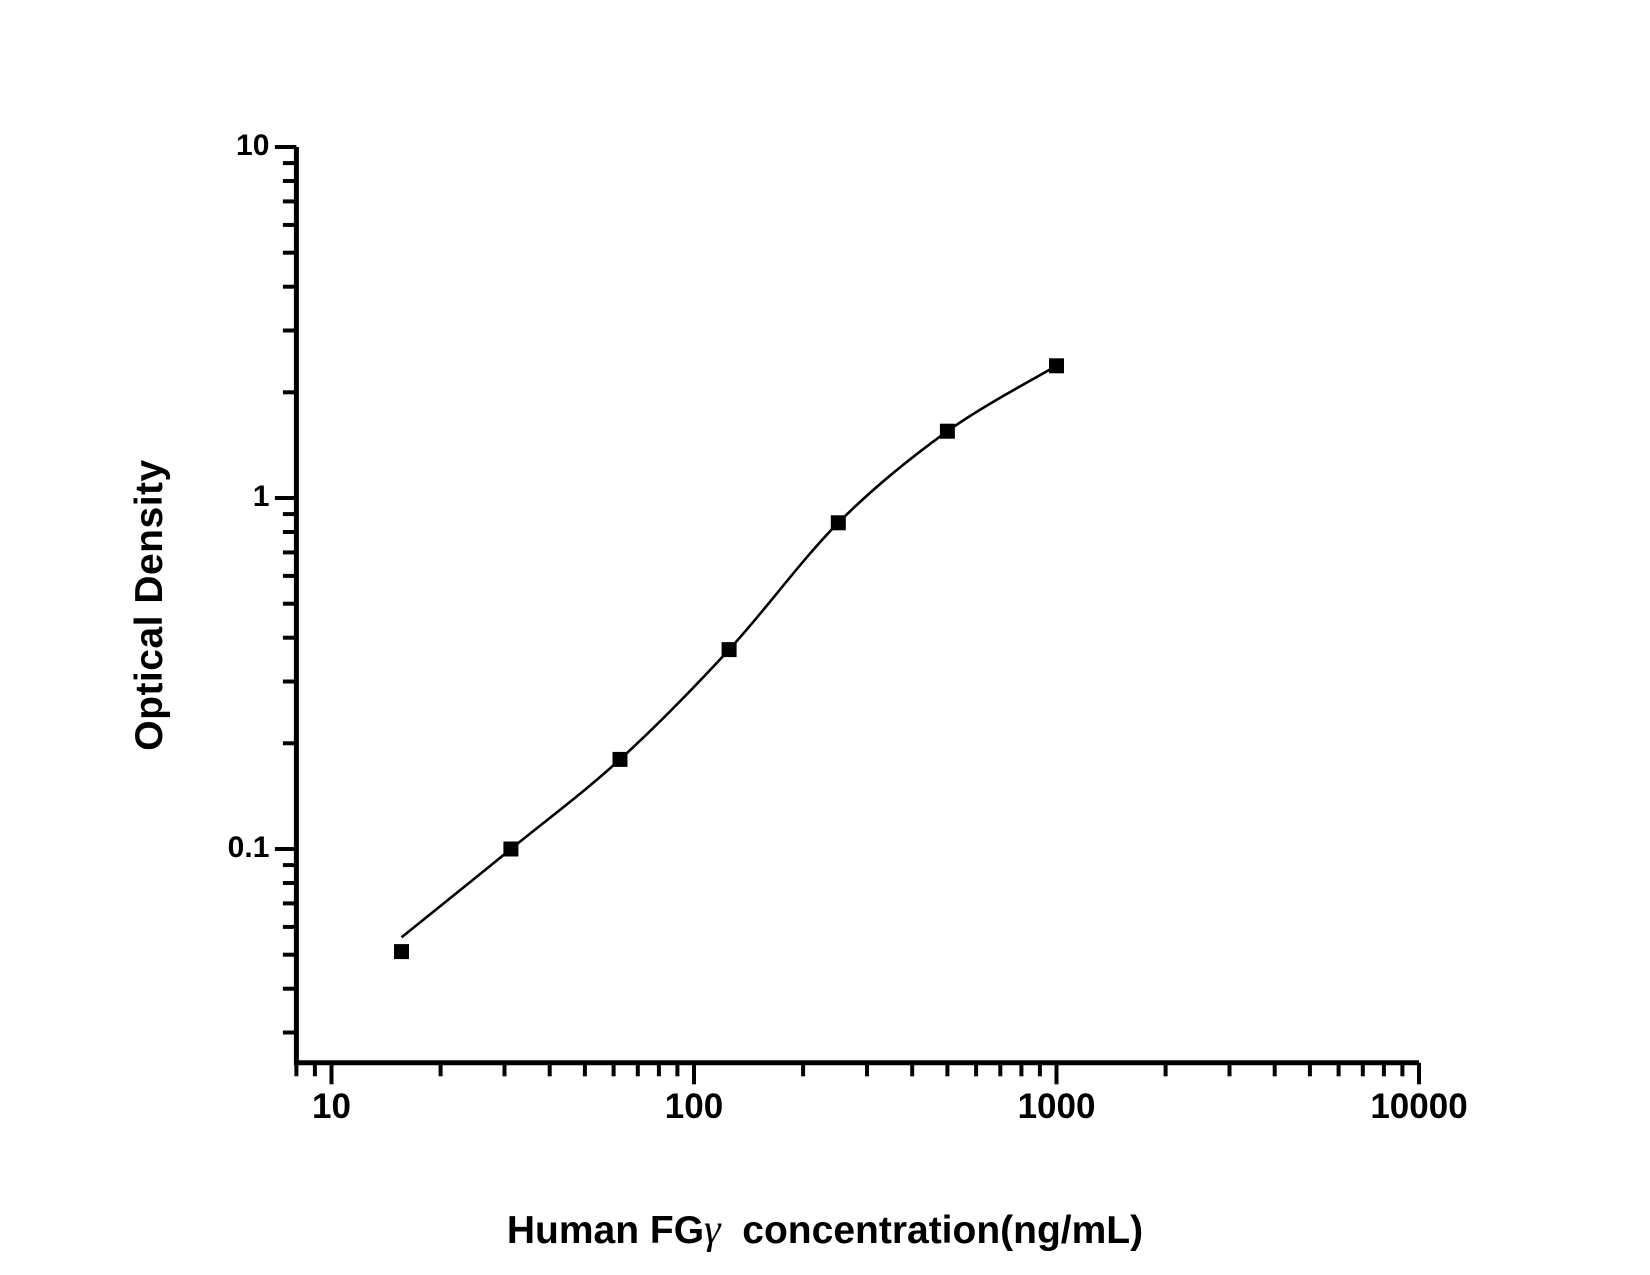 This screenshot has width=1650, height=1275. I want to click on x-tick-label: 10000, so click(1418, 1106).